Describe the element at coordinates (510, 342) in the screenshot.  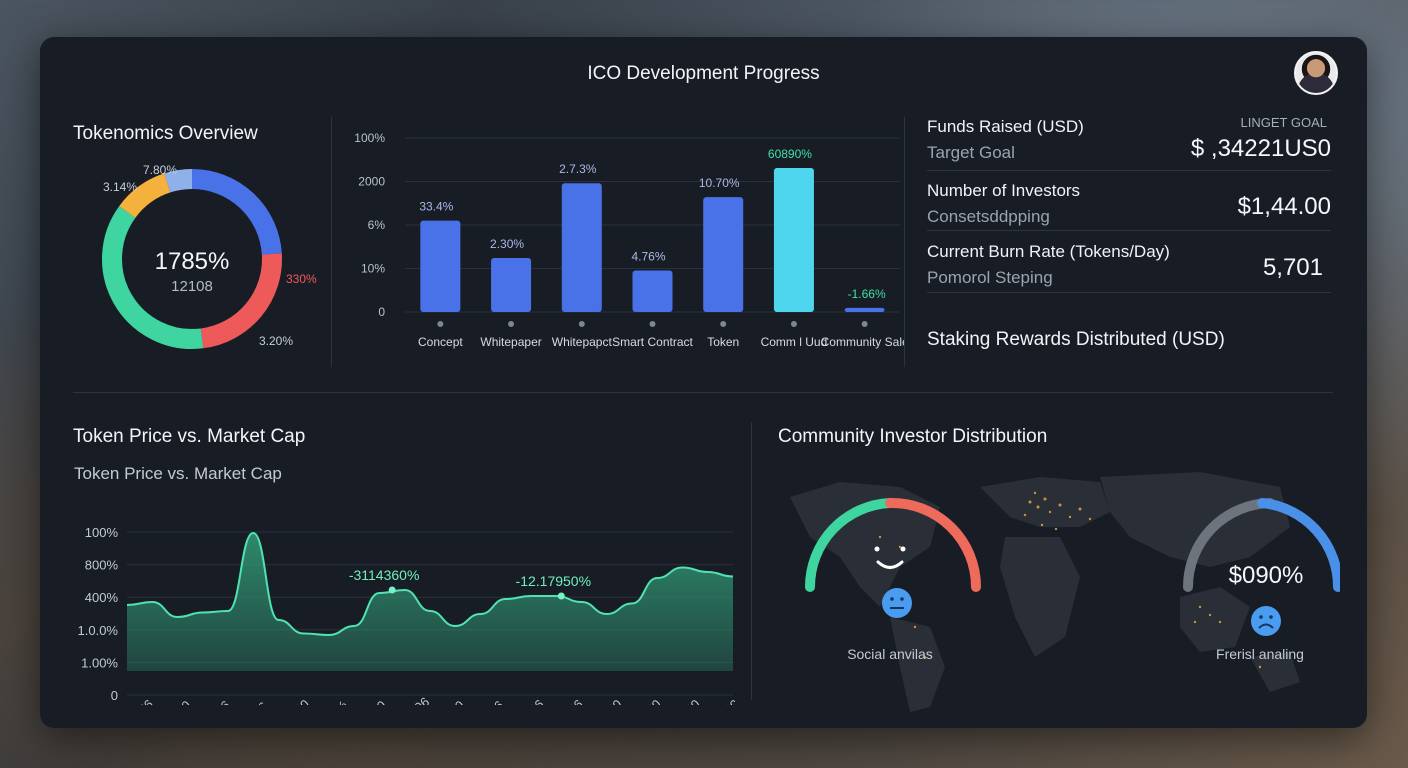
I see `x-tick-label: Whitepaper` at that location.